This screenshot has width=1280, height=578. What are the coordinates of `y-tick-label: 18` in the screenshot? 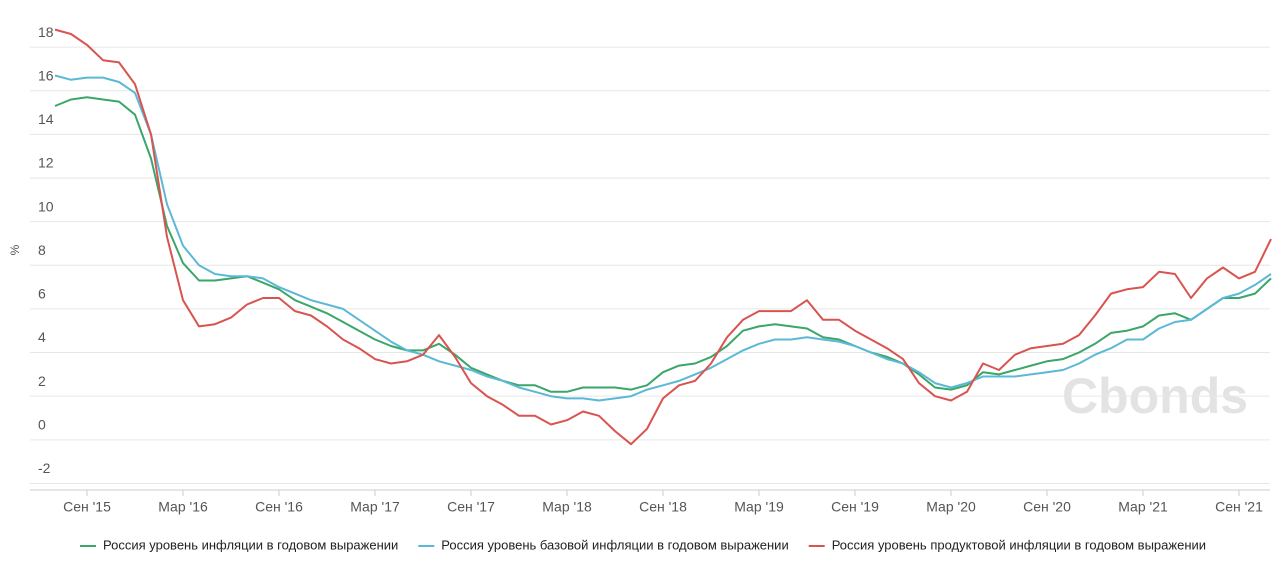 It's located at (46, 32).